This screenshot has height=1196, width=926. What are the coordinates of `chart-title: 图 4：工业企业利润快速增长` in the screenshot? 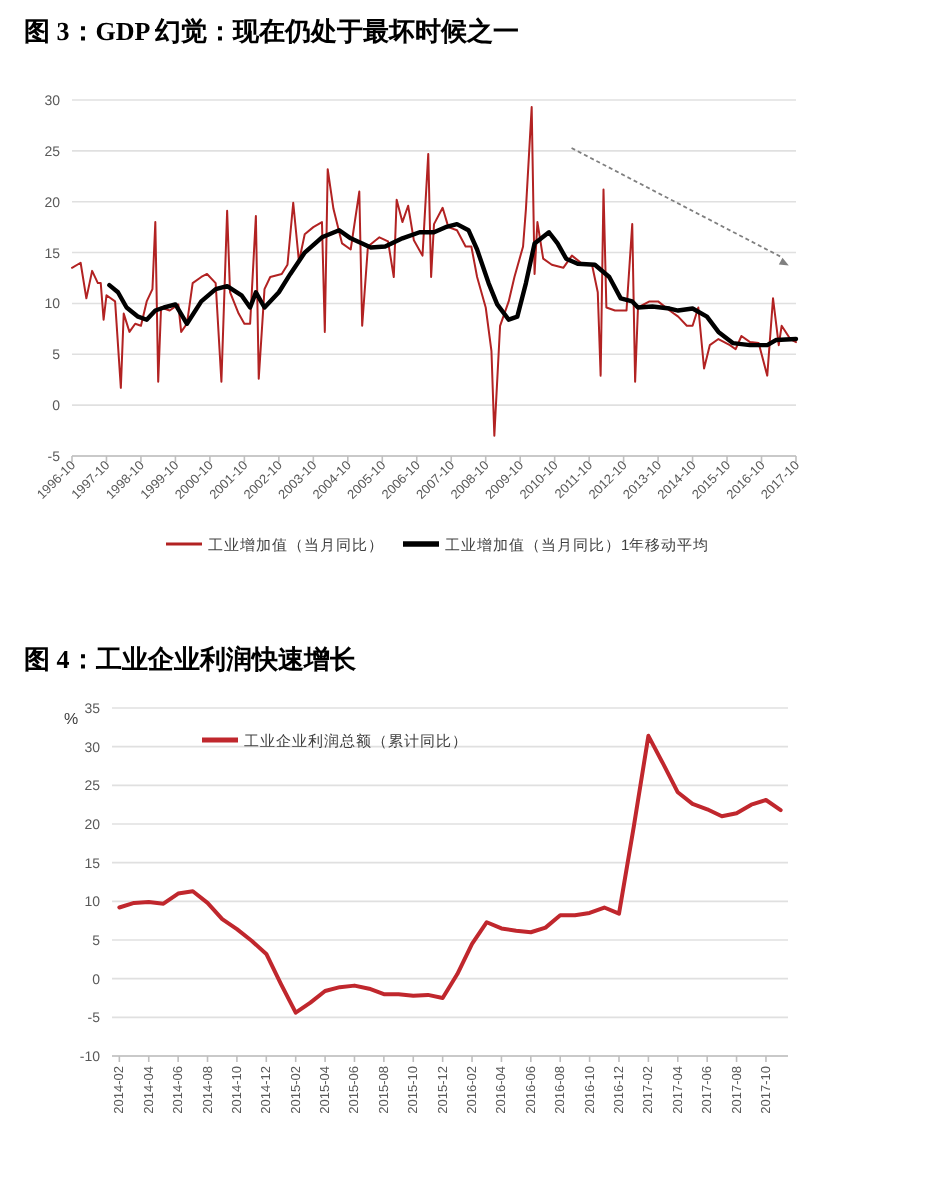 It's located at (191, 659).